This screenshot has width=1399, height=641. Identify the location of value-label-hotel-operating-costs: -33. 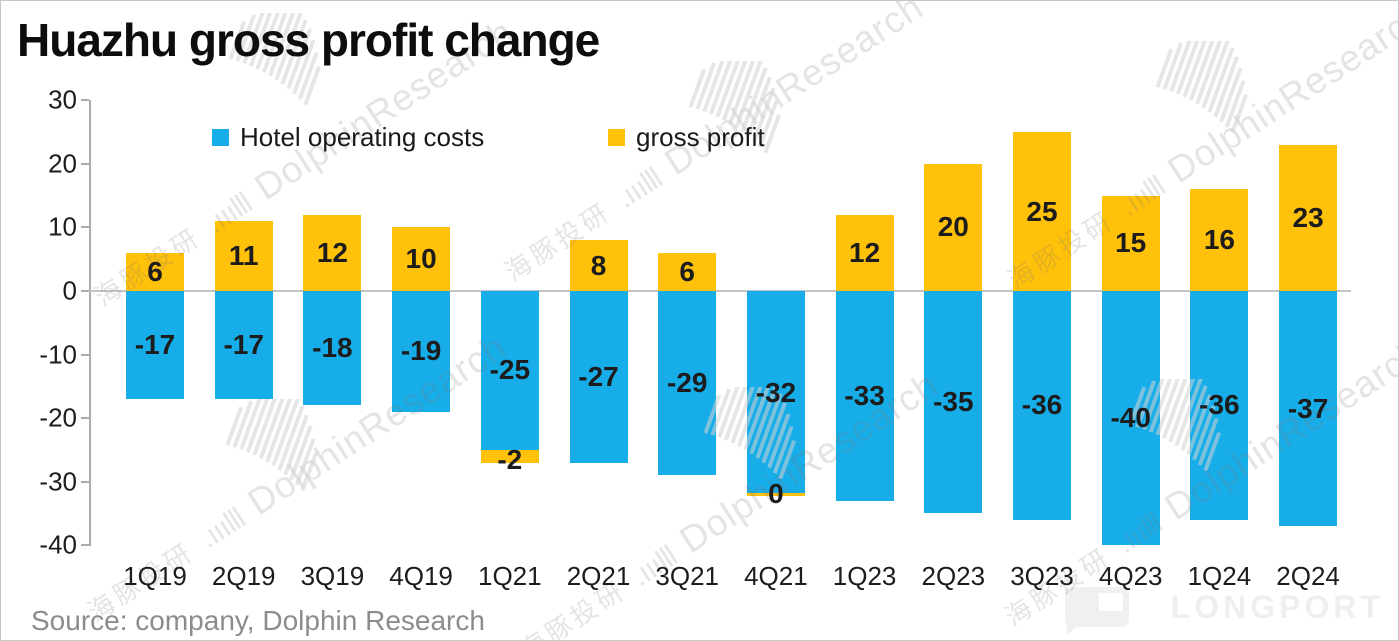
(864, 395).